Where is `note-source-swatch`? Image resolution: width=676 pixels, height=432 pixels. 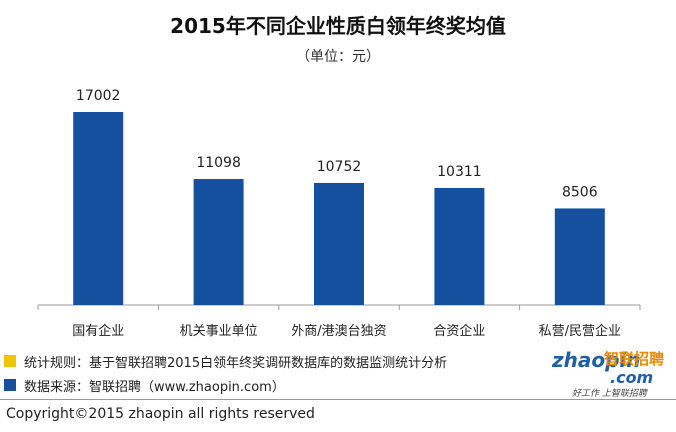
note-source-swatch is located at coordinates (10, 385).